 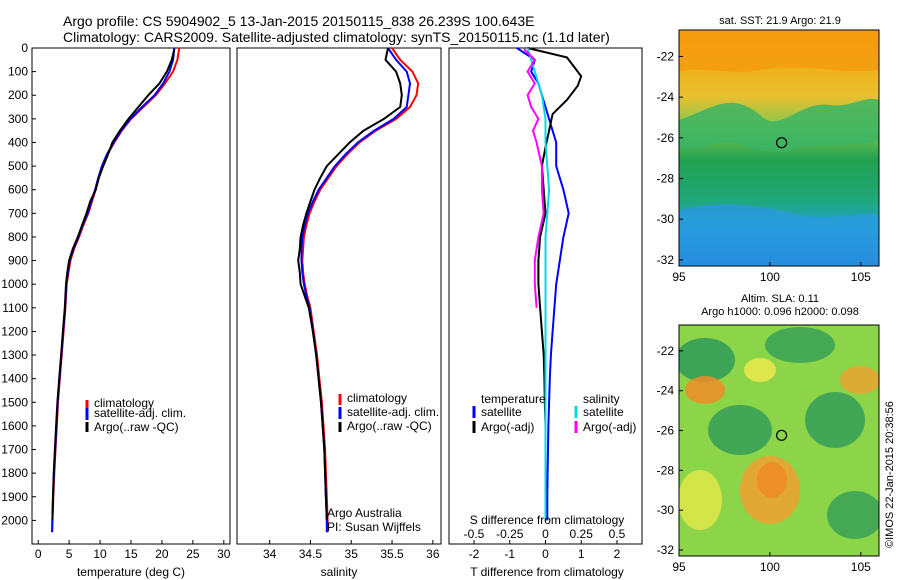 I want to click on x-tick-label: 10, so click(x=100, y=554).